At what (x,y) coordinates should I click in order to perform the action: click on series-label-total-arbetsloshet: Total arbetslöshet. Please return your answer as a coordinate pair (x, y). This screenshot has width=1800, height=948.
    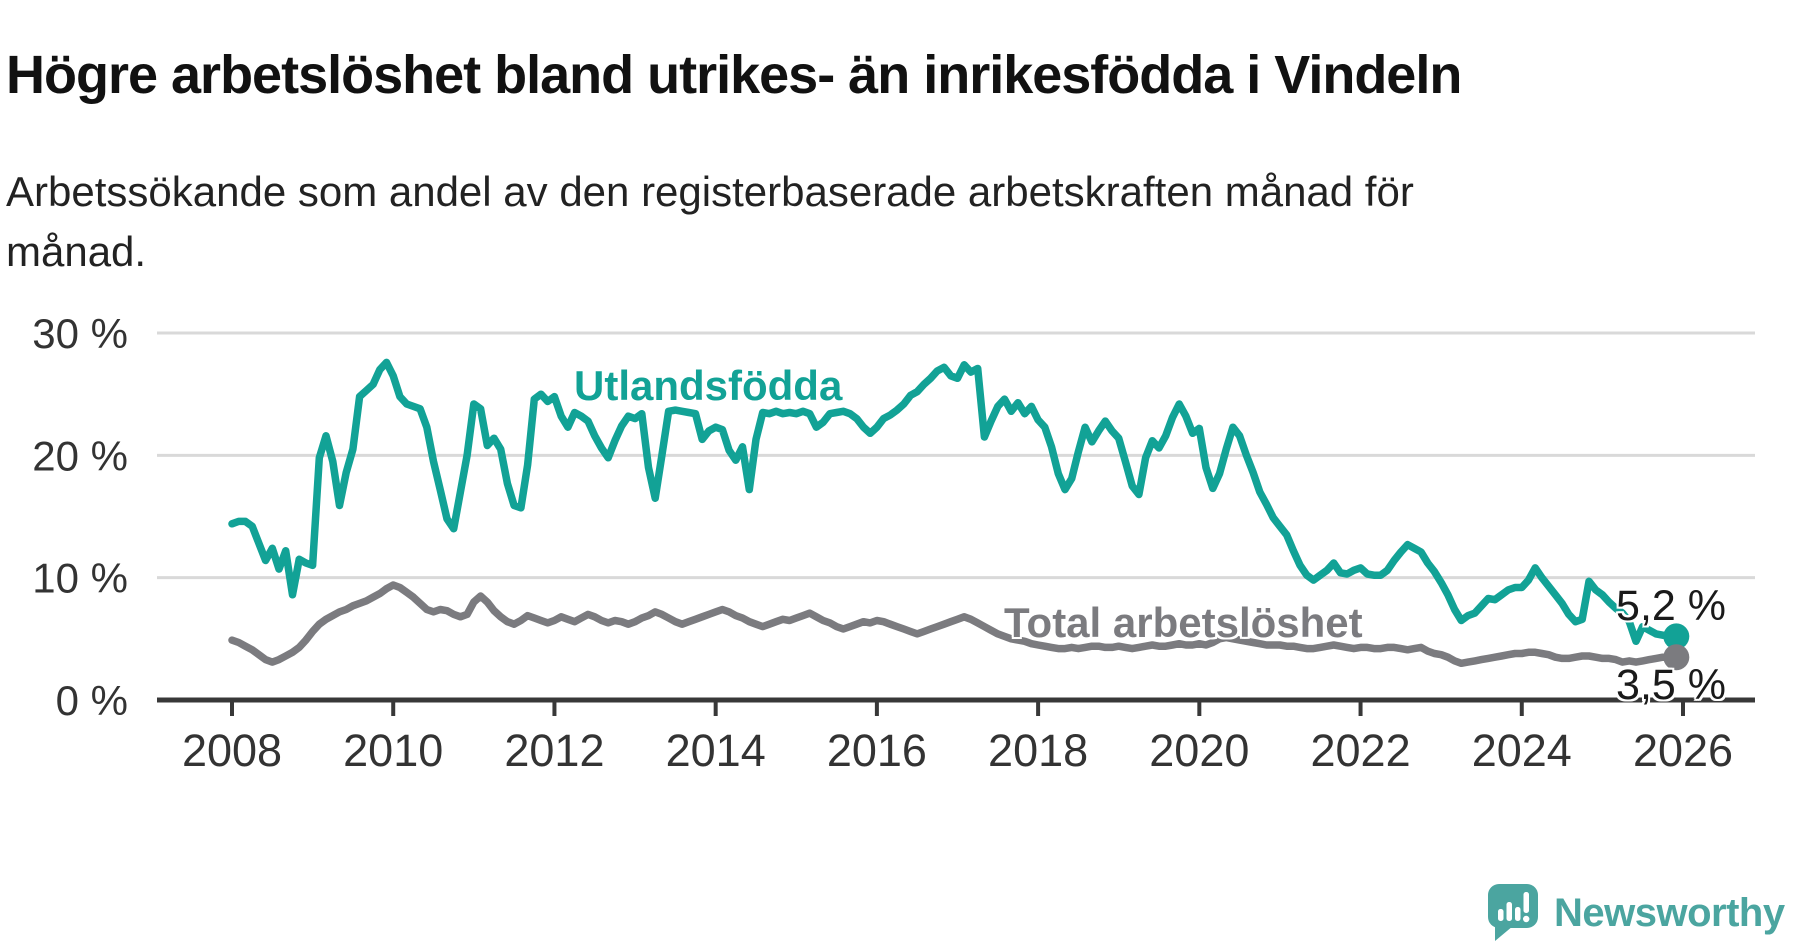
    Looking at the image, I should click on (1183, 622).